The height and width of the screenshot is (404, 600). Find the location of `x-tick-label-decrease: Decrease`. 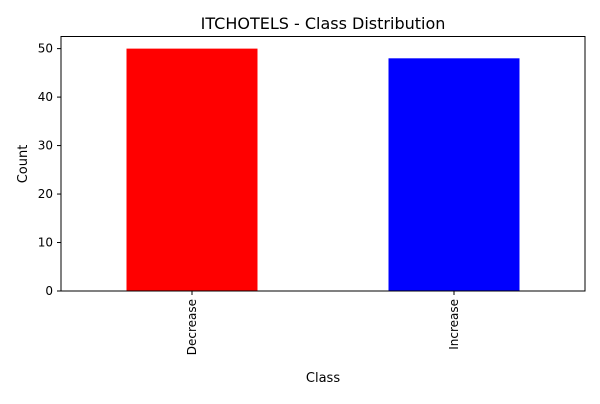

x-tick-label-decrease: Decrease is located at coordinates (192, 327).